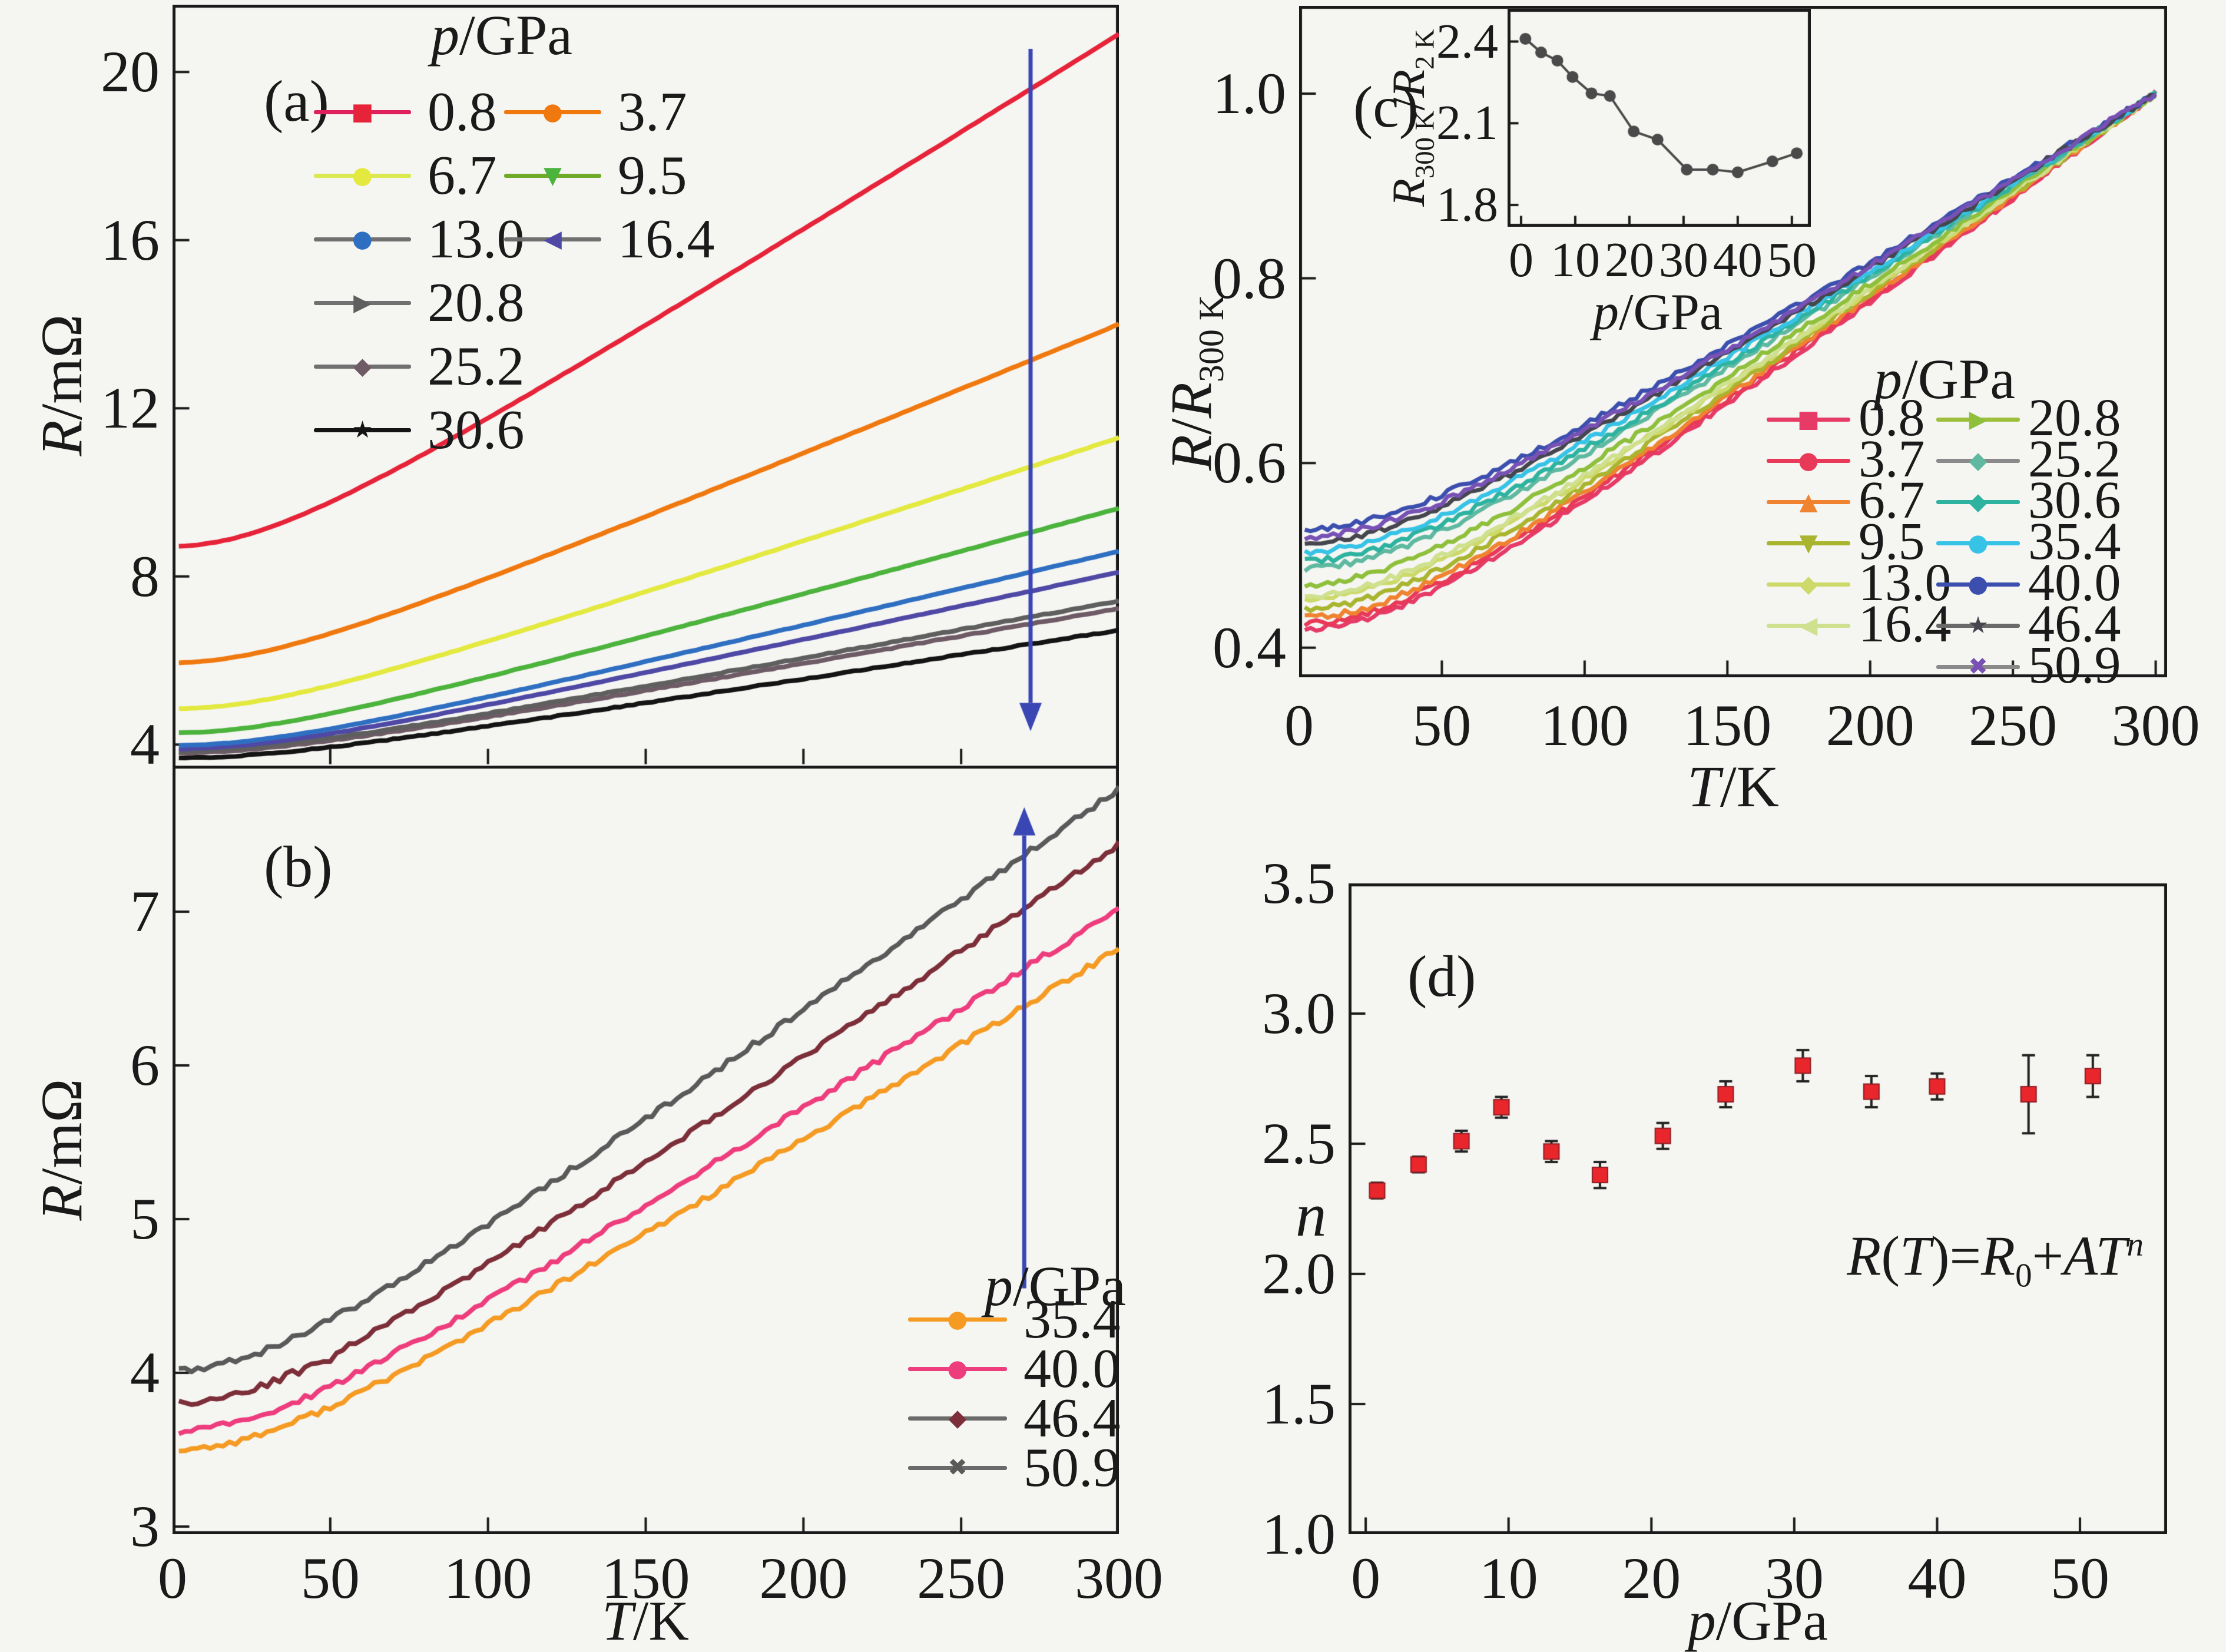 Image resolution: width=2226 pixels, height=1652 pixels. Describe the element at coordinates (1299, 883) in the screenshot. I see `d-ytick-3.5: 3.5` at that location.